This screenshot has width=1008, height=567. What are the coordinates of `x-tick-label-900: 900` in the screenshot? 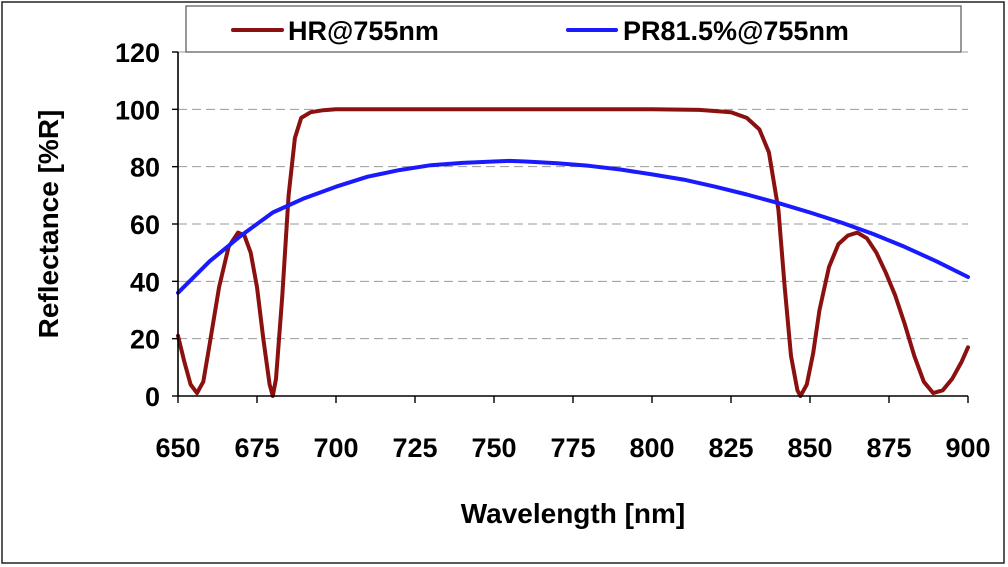 It's located at (967, 448).